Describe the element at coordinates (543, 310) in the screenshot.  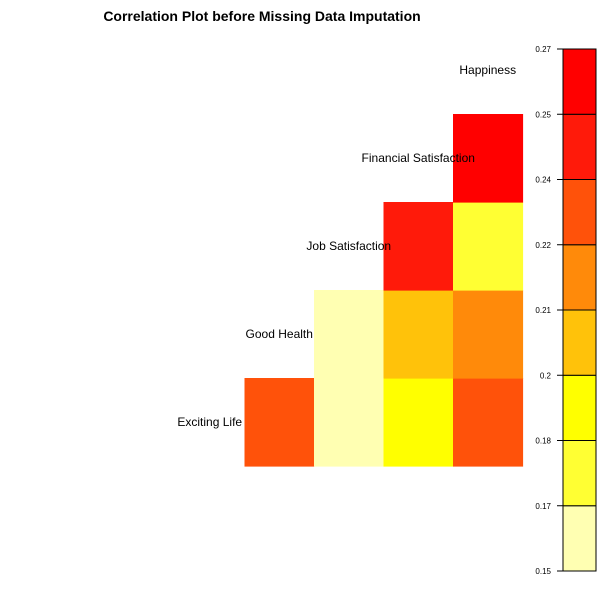
I see `legend-tick-label-4: 0.21` at that location.